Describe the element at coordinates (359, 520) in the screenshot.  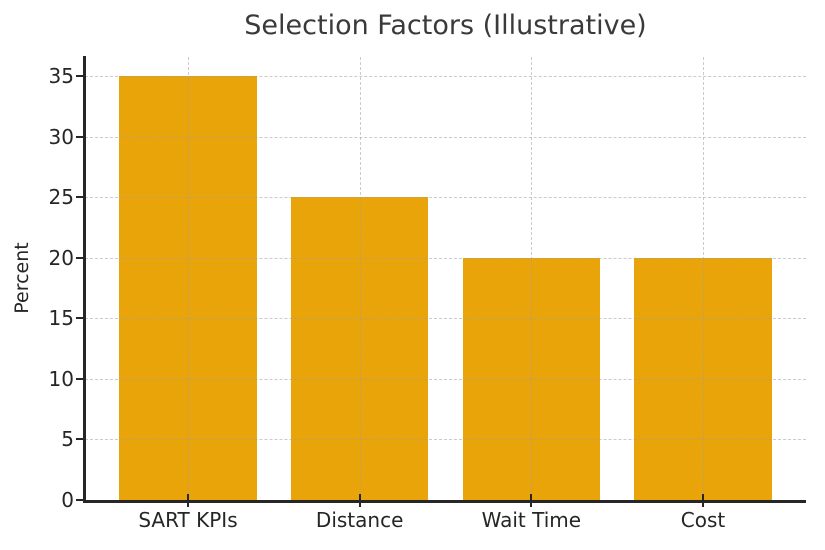
I see `x-tick-label-distance: Distance` at that location.